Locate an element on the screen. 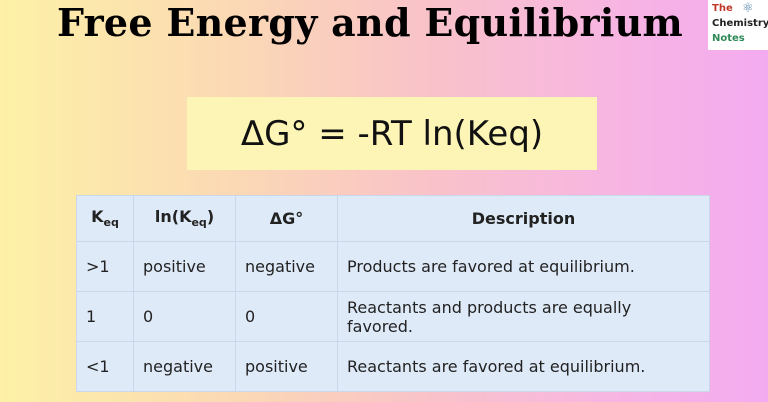 The height and width of the screenshot is (402, 768). cell-deltag: negative is located at coordinates (286, 266).